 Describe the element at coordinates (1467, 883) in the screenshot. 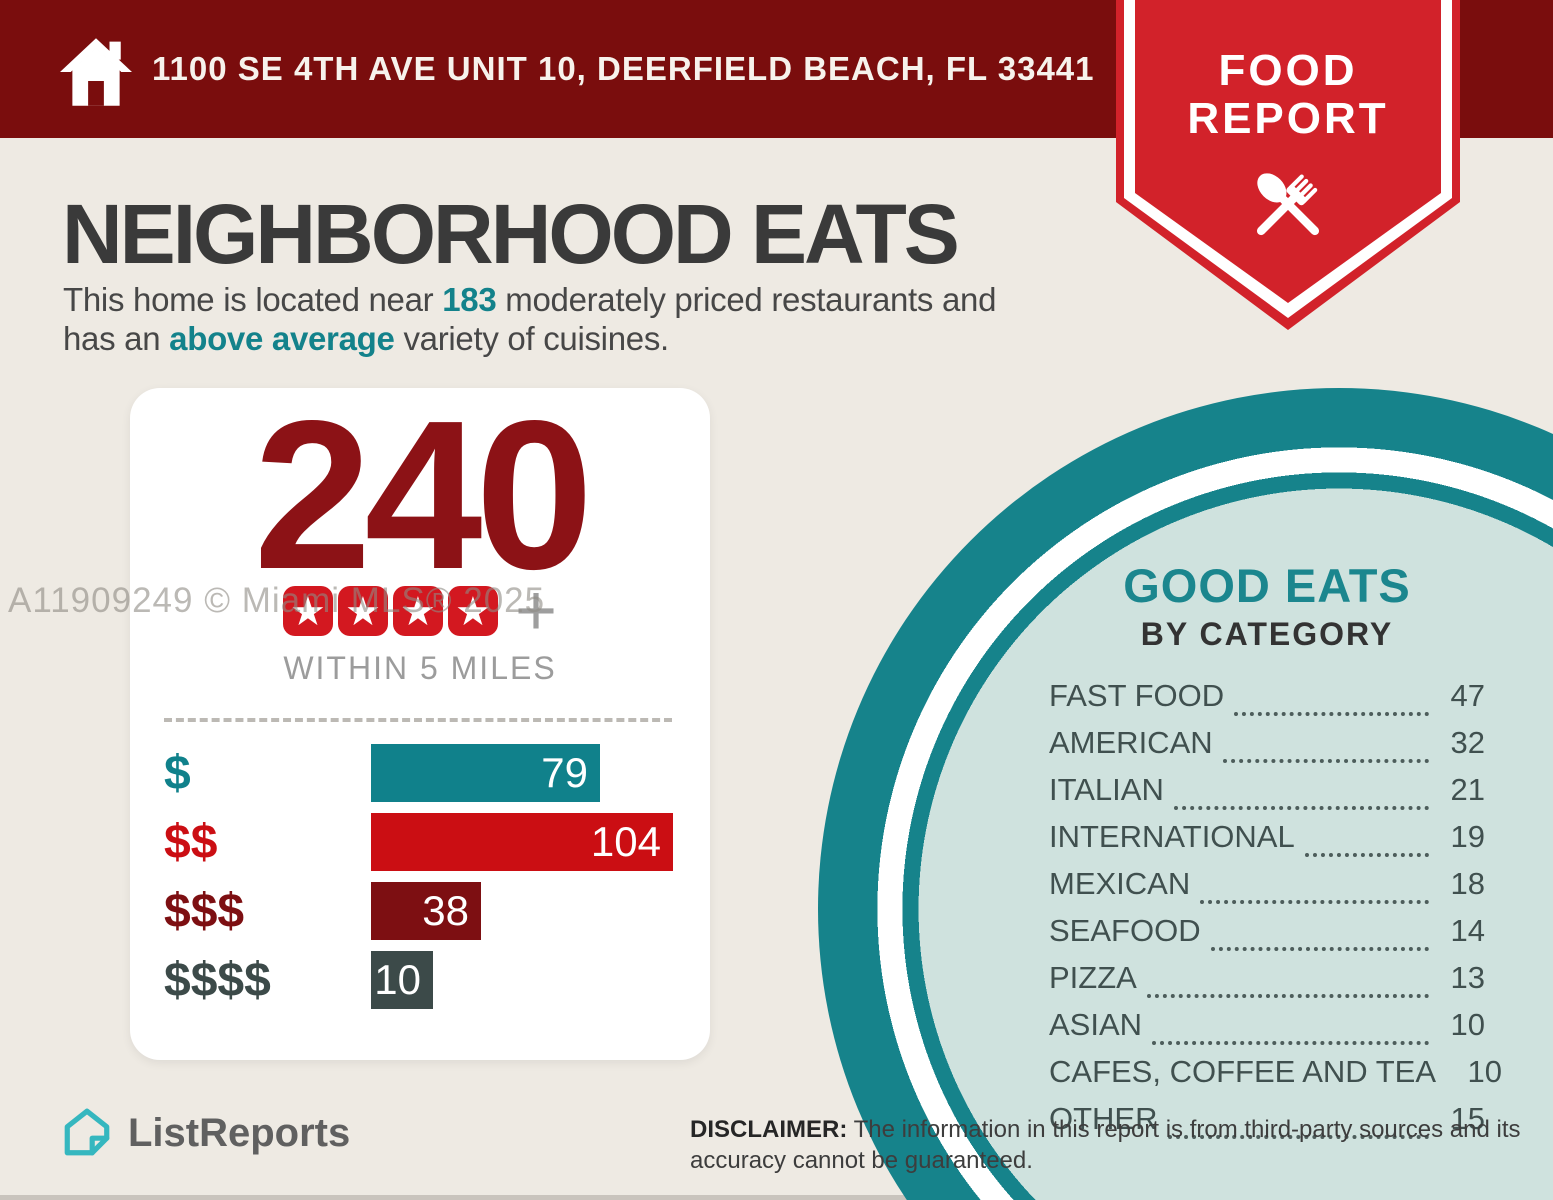

I see `category-count: 18` at that location.